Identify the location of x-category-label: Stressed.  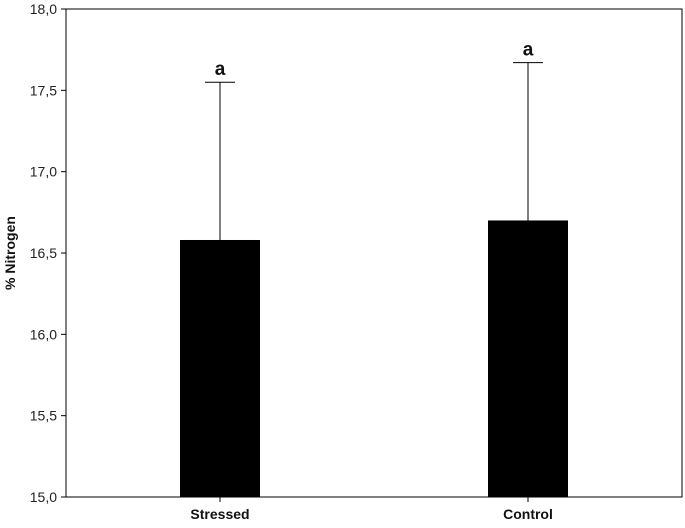
(219, 514).